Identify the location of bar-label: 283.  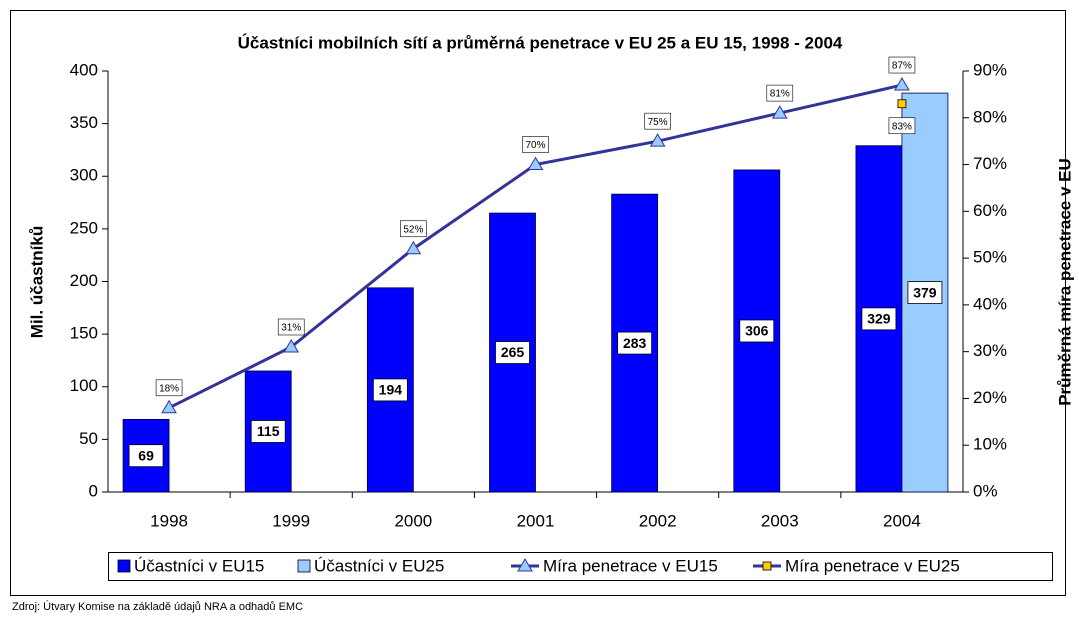
(635, 343).